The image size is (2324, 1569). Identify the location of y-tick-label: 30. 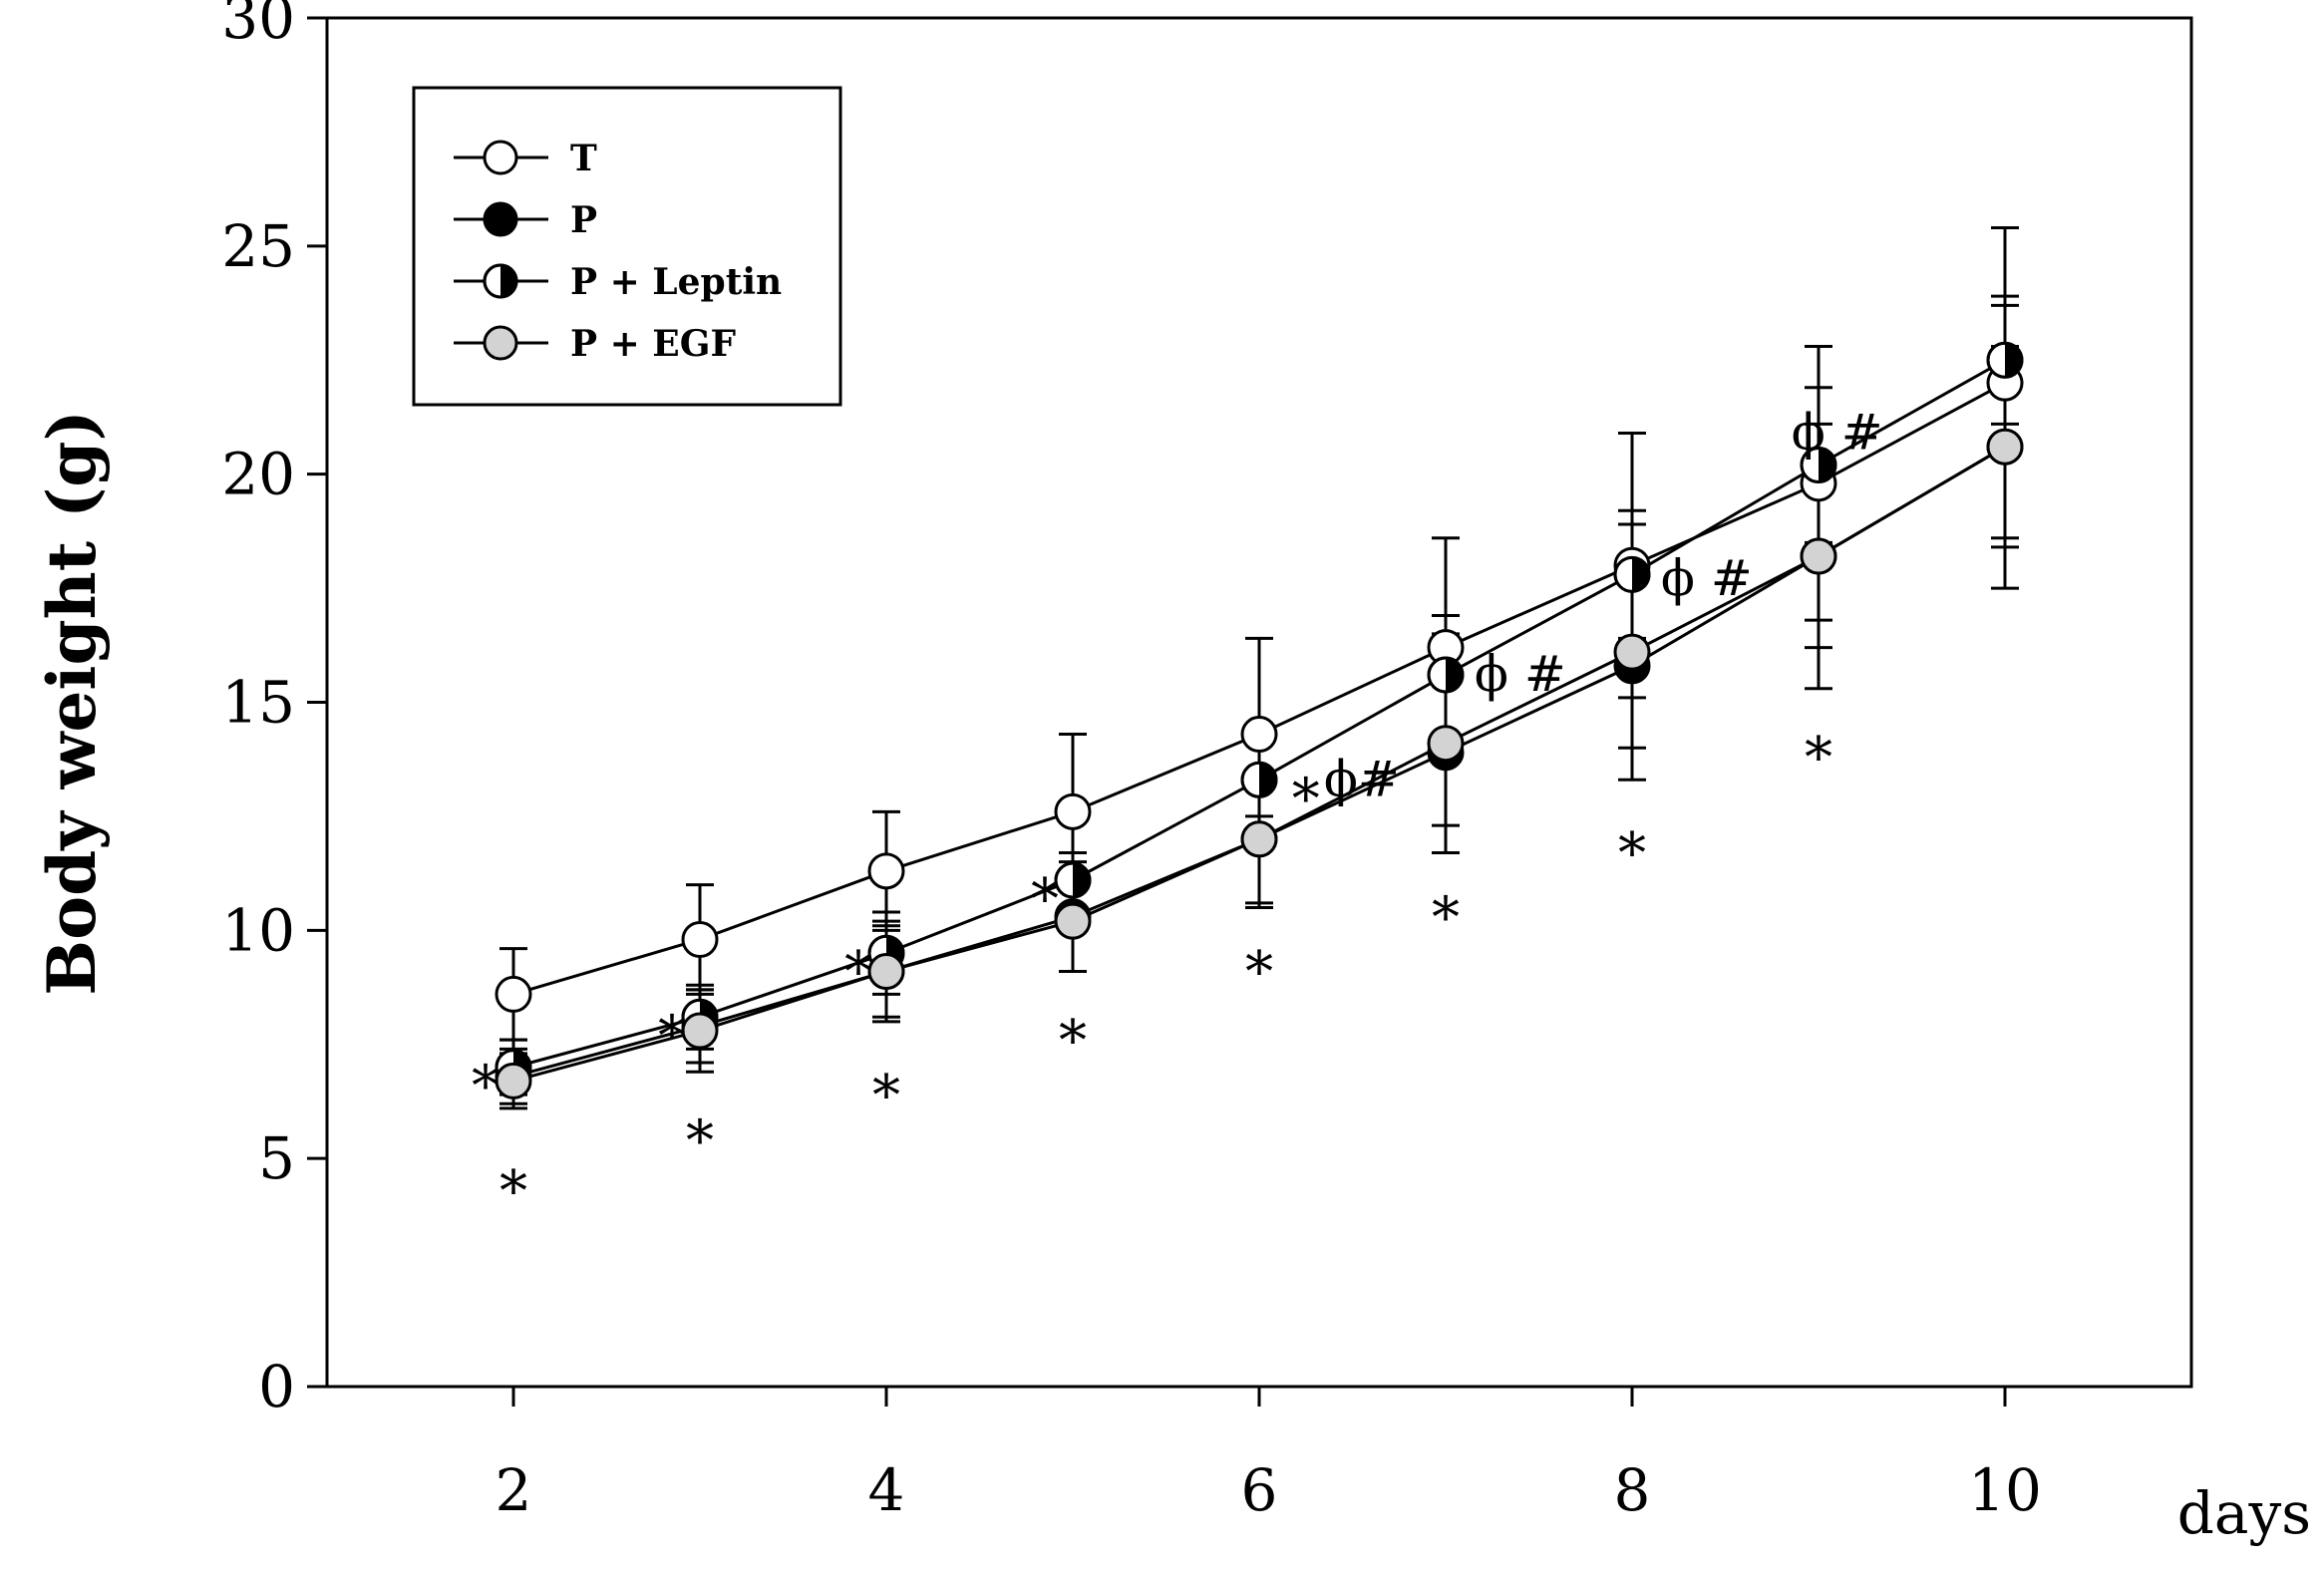
(258, 26).